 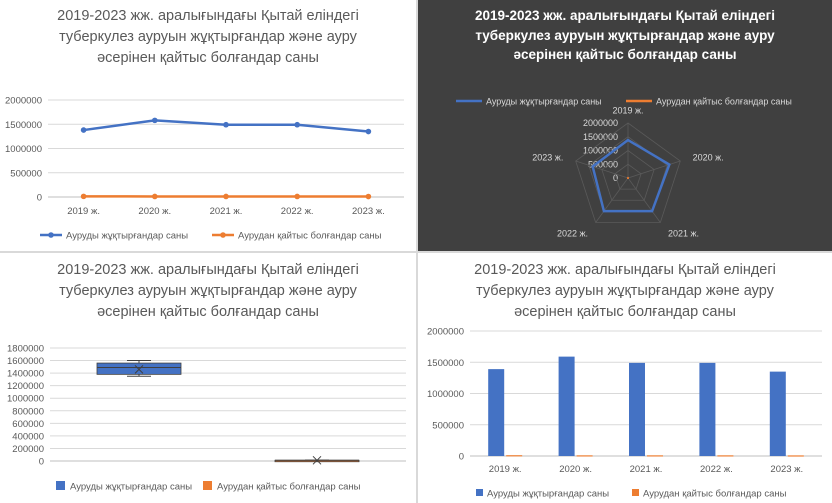 What do you see at coordinates (600, 151) in the screenshot?
I see `r-tick-label: 1000000` at bounding box center [600, 151].